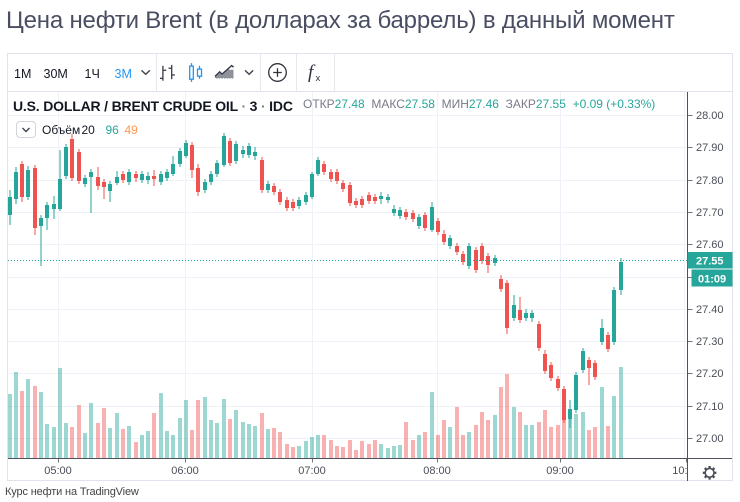 This screenshot has height=502, width=740. What do you see at coordinates (318, 78) in the screenshot?
I see `svg-text: x` at bounding box center [318, 78].